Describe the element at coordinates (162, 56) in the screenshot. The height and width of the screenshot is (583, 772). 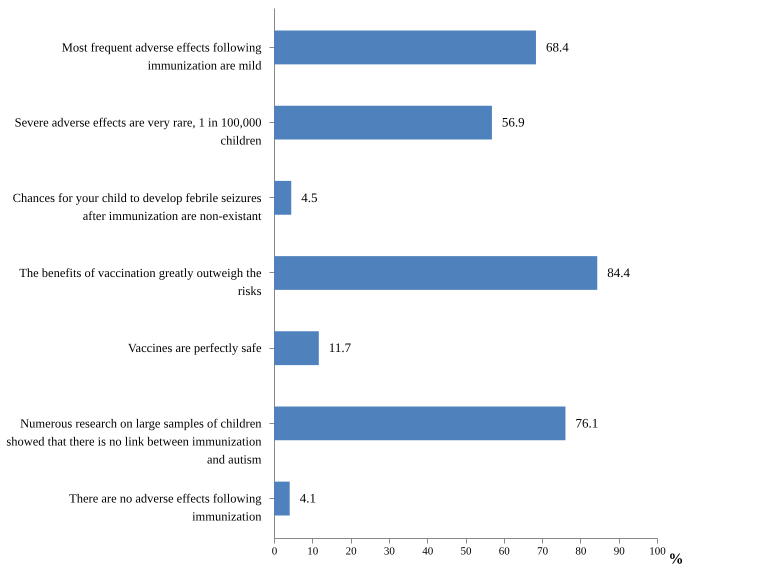
I see `y-tick-label: Most frequent adverse effects following immunization are mild` at that location.